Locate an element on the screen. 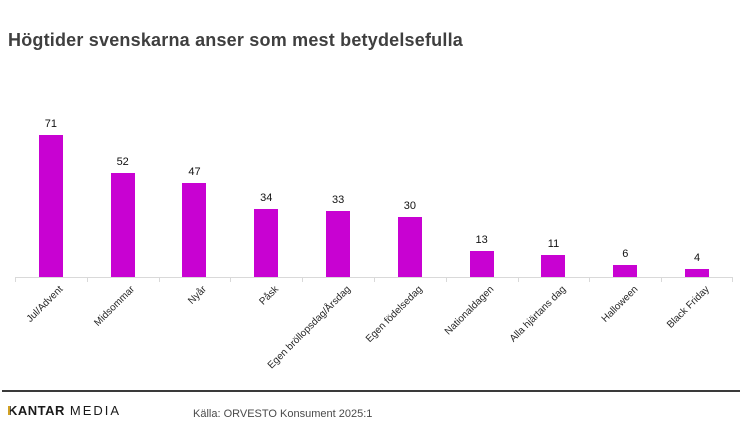 Image resolution: width=750 pixels, height=438 pixels. logo-gold-k-stroke is located at coordinates (9, 410).